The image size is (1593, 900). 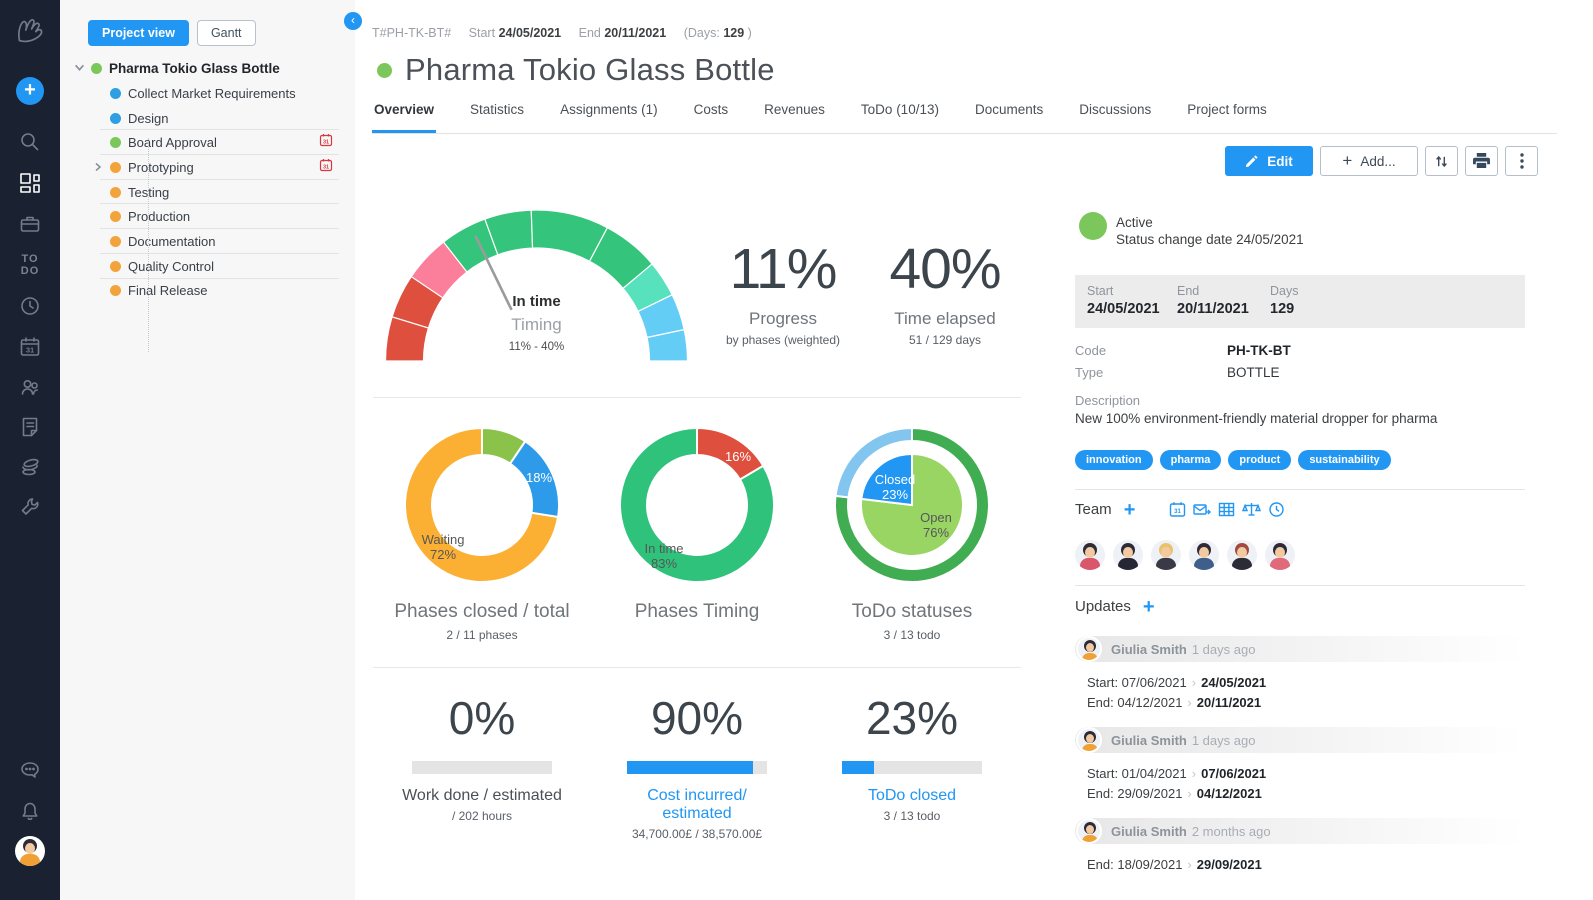 What do you see at coordinates (353, 21) in the screenshot?
I see `collapse-panel-button: ‹` at bounding box center [353, 21].